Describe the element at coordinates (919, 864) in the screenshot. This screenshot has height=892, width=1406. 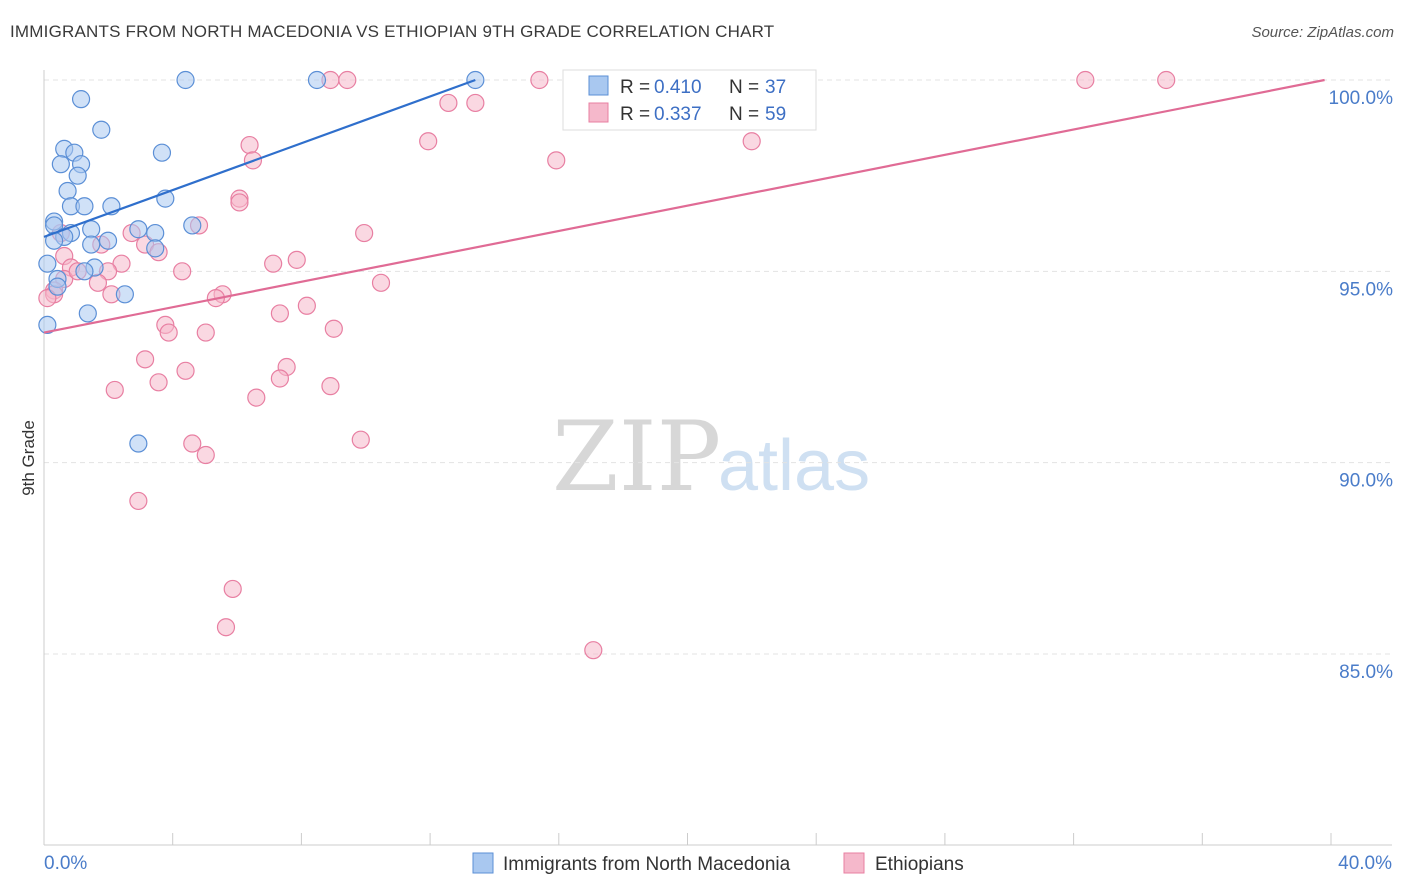
I see `series-legend-label-pink: Ethiopians` at that location.